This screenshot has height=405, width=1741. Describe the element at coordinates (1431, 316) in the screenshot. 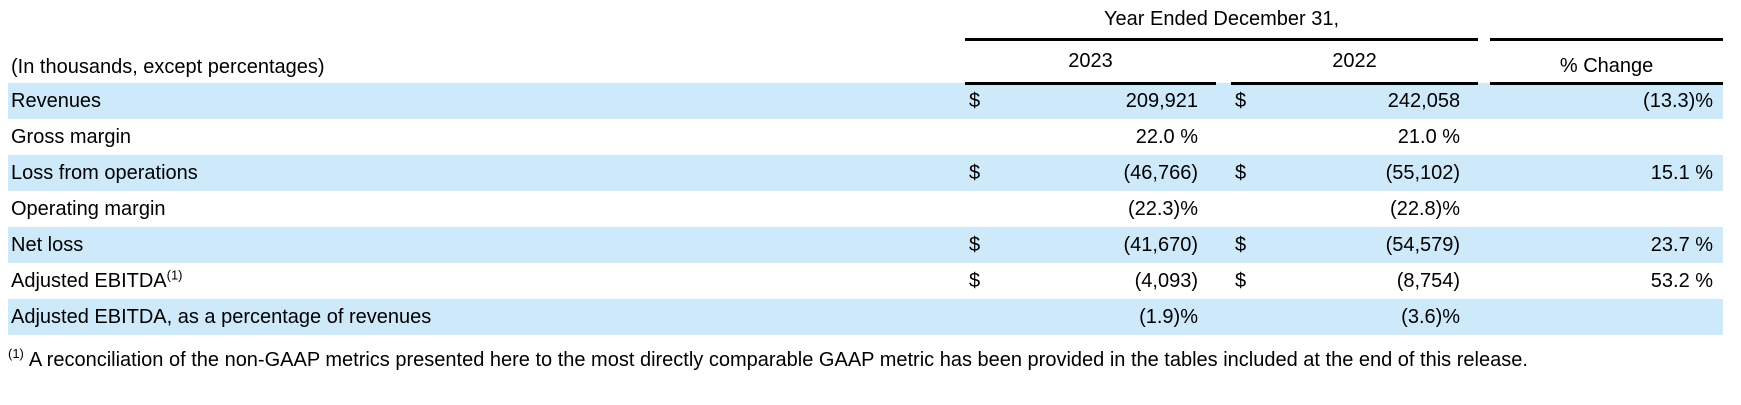

I see `value-2022: (3.6)%` at that location.